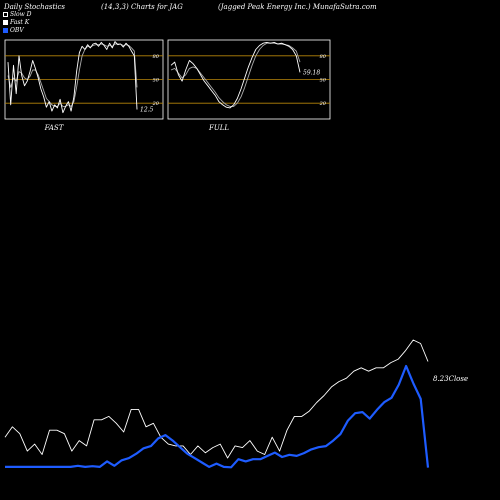 The width and height of the screenshot is (500, 500). Describe the element at coordinates (142, 7) in the screenshot. I see `chart-params: (14,3,3) Charts for JAG` at that location.